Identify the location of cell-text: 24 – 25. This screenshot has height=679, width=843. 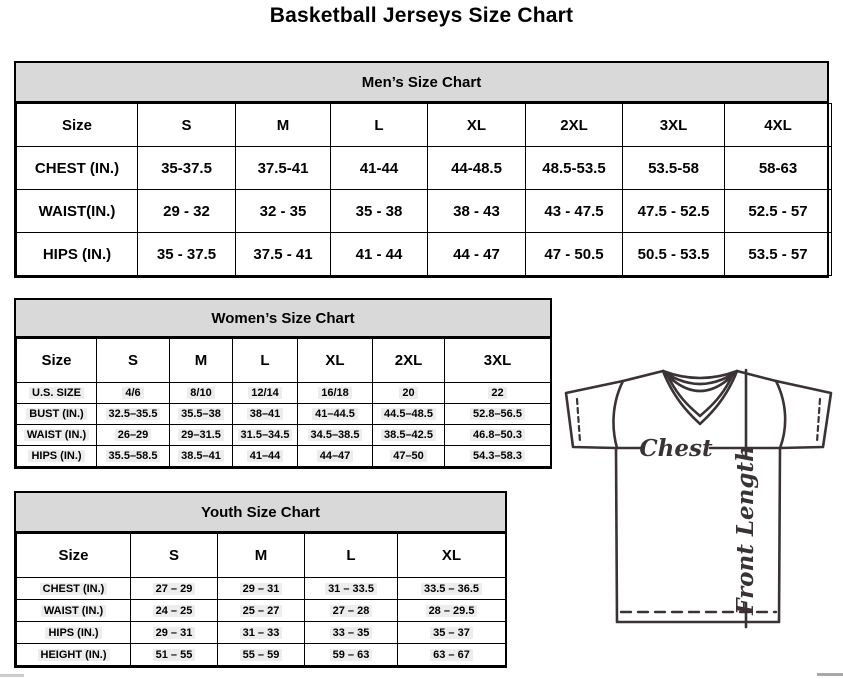
(174, 610).